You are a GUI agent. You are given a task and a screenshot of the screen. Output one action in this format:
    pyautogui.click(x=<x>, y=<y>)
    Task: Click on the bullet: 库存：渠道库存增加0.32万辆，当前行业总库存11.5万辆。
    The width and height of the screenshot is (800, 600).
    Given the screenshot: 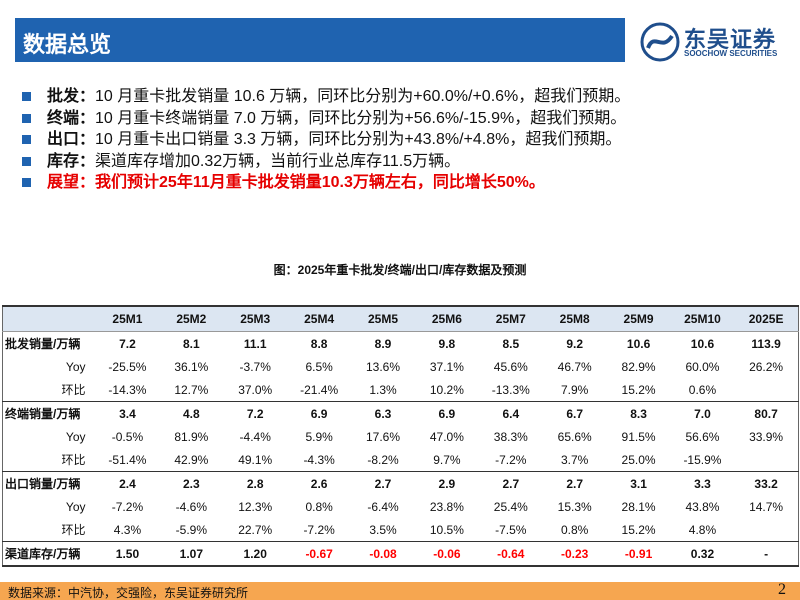 What is the action you would take?
    pyautogui.click(x=326, y=162)
    